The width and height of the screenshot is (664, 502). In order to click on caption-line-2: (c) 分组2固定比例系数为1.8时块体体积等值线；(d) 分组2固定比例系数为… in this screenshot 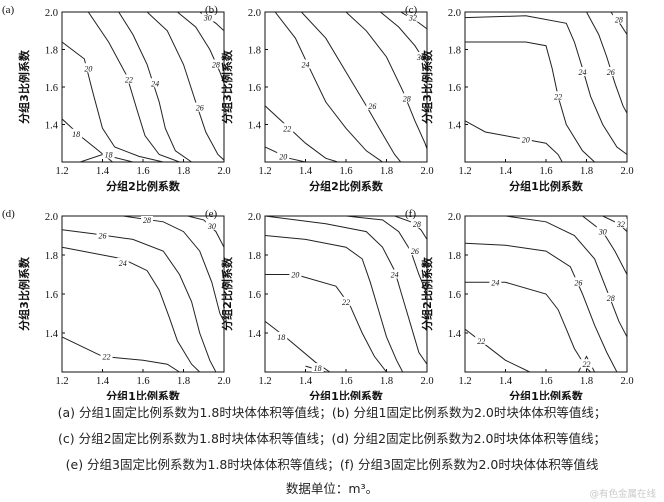, I will do `click(332, 438)`.